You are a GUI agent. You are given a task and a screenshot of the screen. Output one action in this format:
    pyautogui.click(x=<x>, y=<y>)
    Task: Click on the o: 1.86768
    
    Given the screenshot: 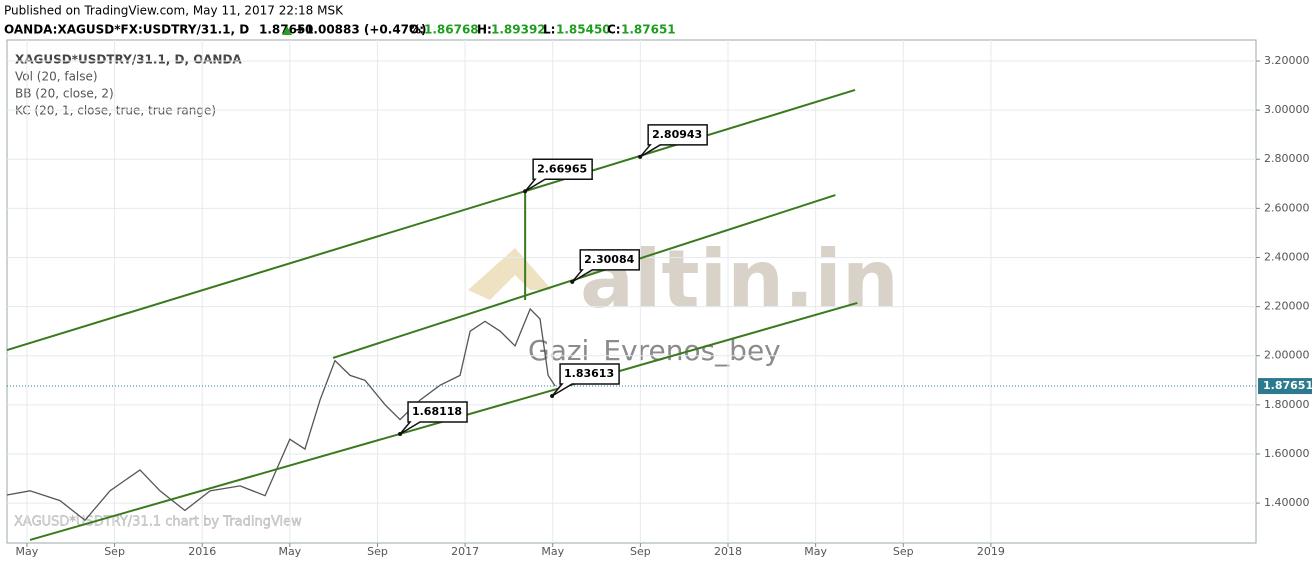 What is the action you would take?
    pyautogui.click(x=451, y=30)
    